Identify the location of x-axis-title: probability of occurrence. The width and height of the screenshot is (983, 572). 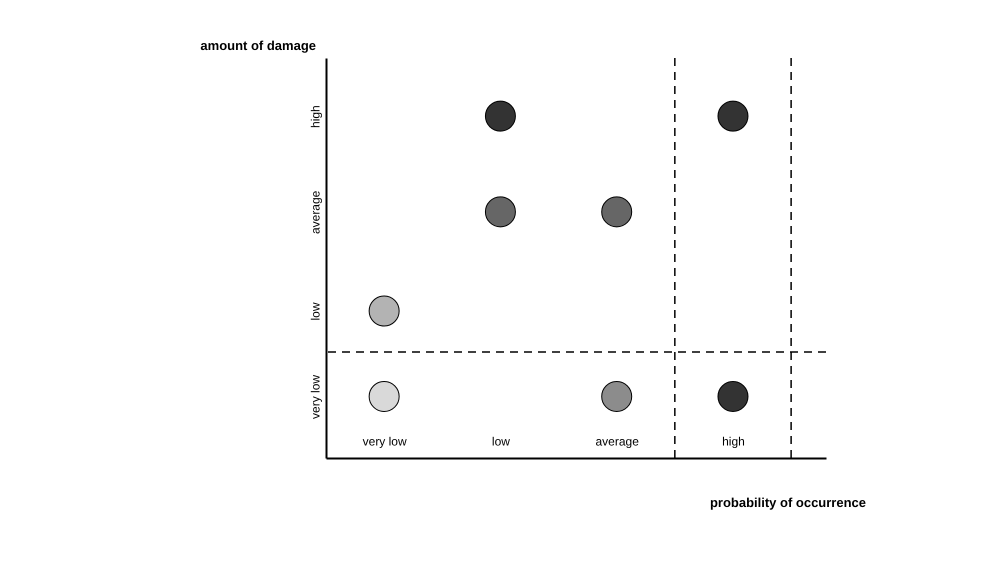
(788, 502).